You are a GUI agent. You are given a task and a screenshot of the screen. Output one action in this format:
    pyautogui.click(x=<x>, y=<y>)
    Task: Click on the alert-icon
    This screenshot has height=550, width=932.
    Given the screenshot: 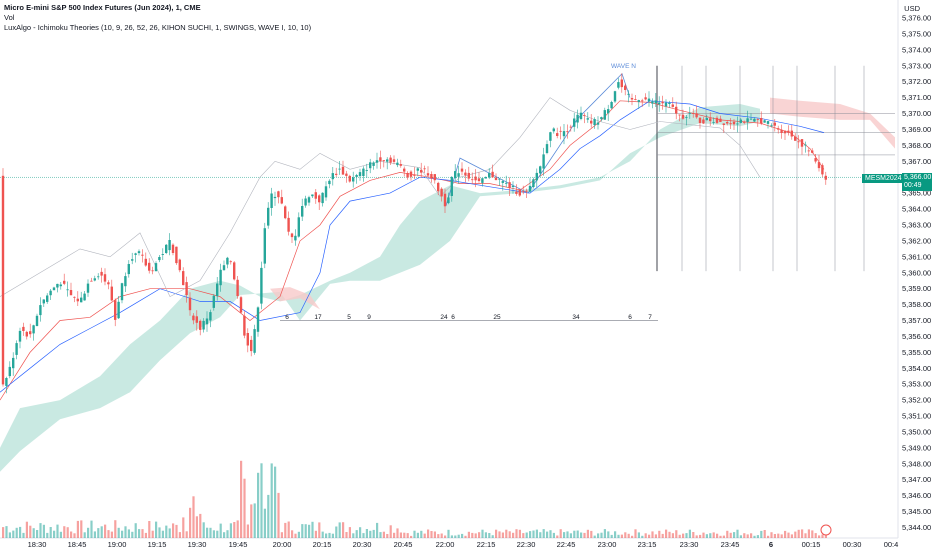 What is the action you would take?
    pyautogui.click(x=826, y=530)
    